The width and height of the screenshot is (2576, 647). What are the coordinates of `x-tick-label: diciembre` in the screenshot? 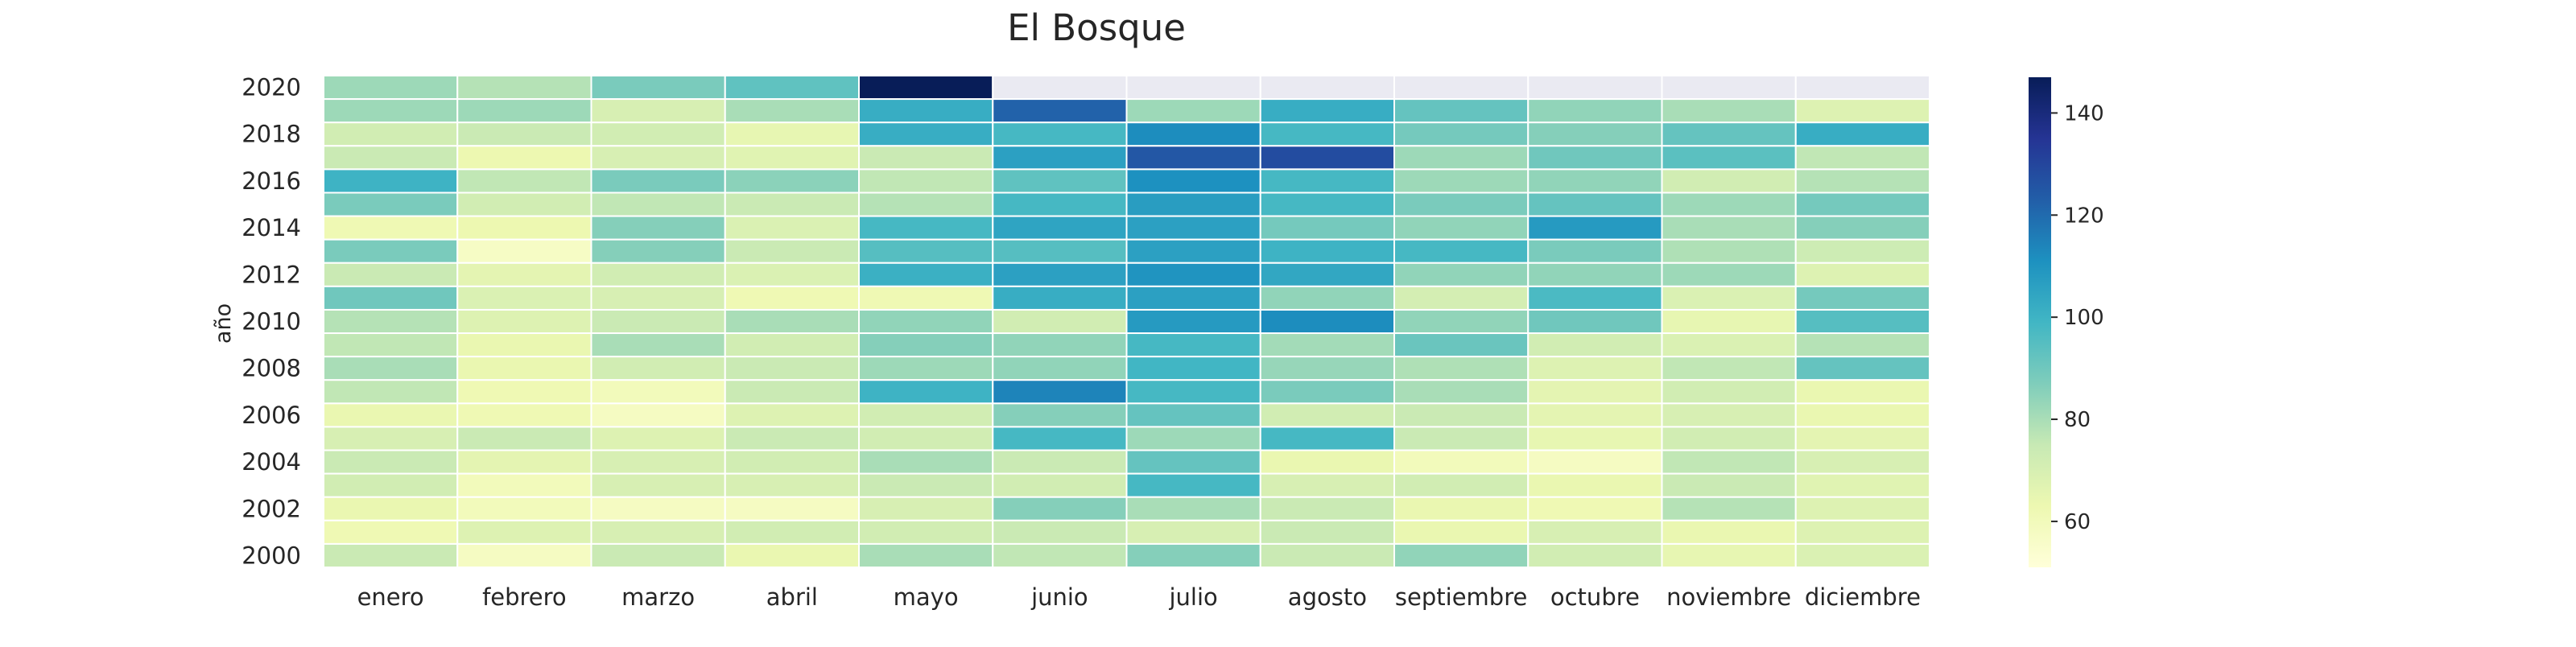 It's located at (1863, 597).